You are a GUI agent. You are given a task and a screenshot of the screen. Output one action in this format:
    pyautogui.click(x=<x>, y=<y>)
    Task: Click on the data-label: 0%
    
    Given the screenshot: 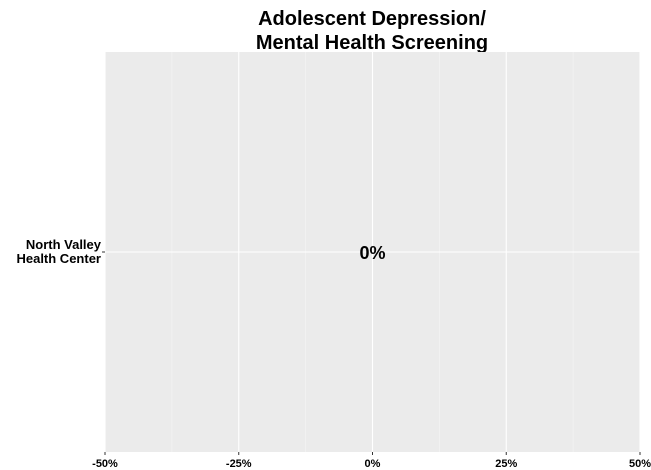 What is the action you would take?
    pyautogui.click(x=372, y=253)
    